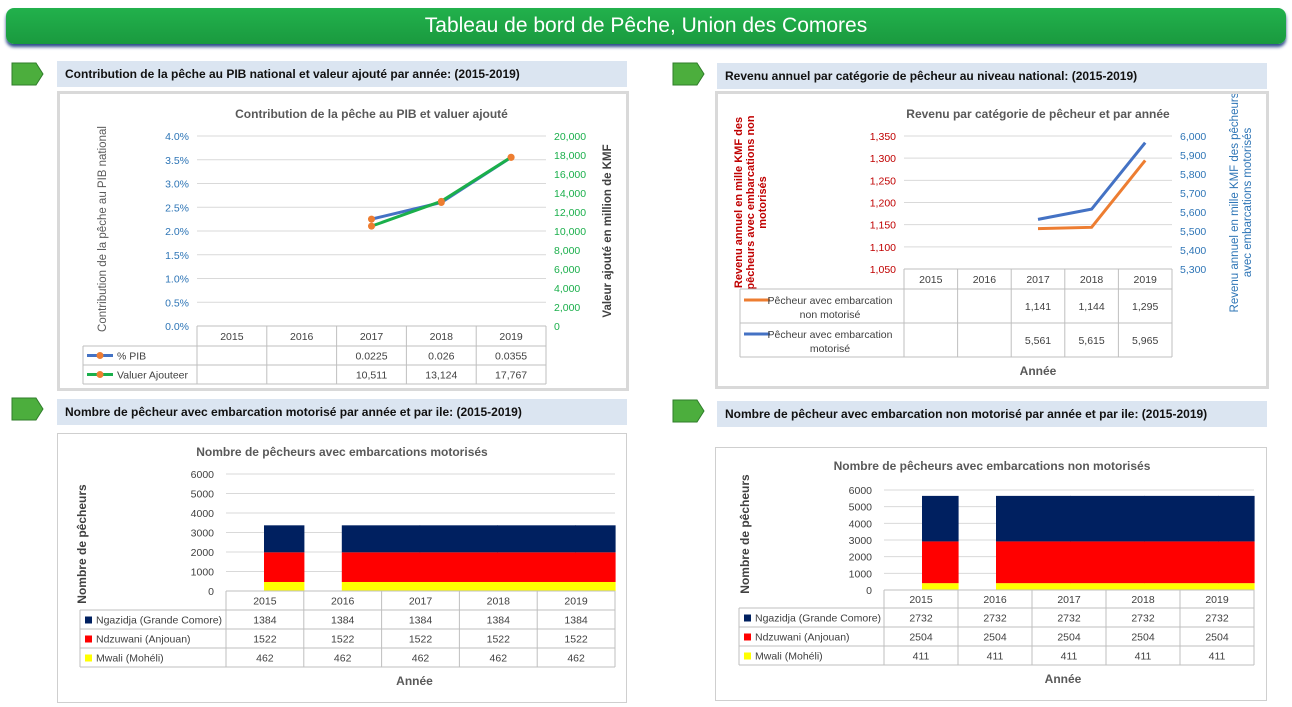 This screenshot has height=707, width=1292. Describe the element at coordinates (203, 553) in the screenshot. I see `y-tick-label: 2000` at that location.